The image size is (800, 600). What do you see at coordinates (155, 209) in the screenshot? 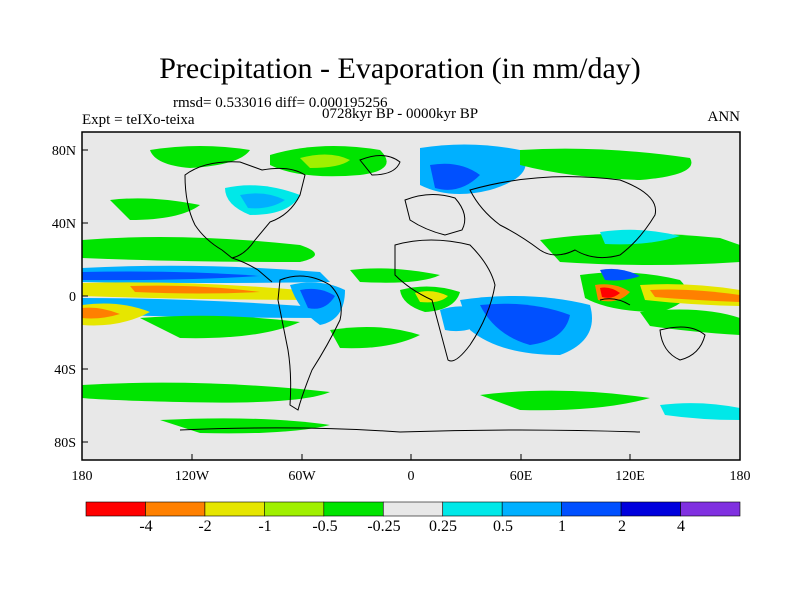
I see `field-green-npac` at bounding box center [155, 209].